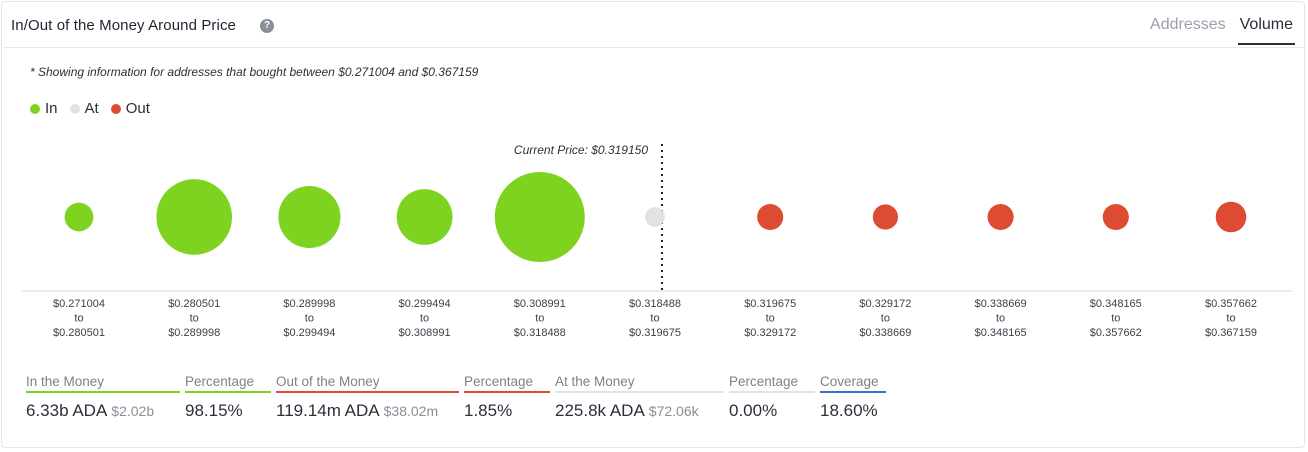 This screenshot has width=1308, height=452. Describe the element at coordinates (853, 383) in the screenshot. I see `stat-label: Coverage` at that location.